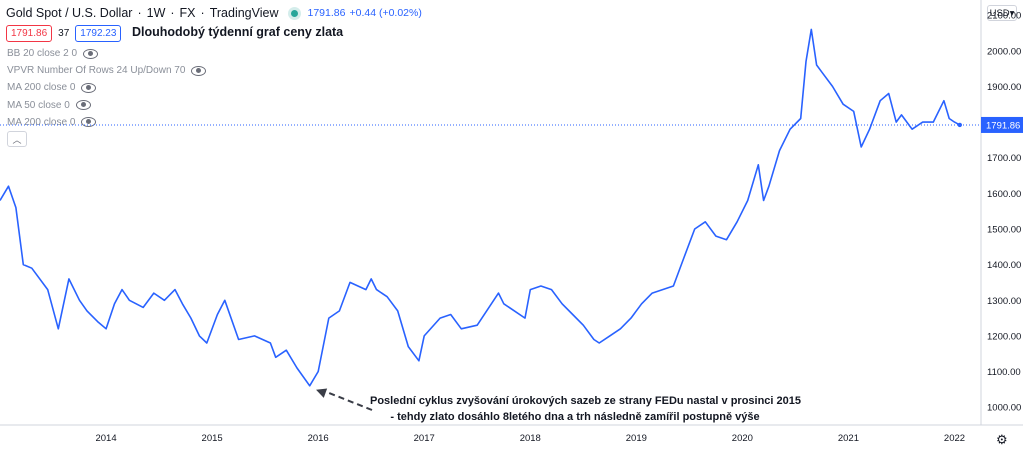 The height and width of the screenshot is (449, 1023). I want to click on x-tick-label: 2017, so click(424, 438).